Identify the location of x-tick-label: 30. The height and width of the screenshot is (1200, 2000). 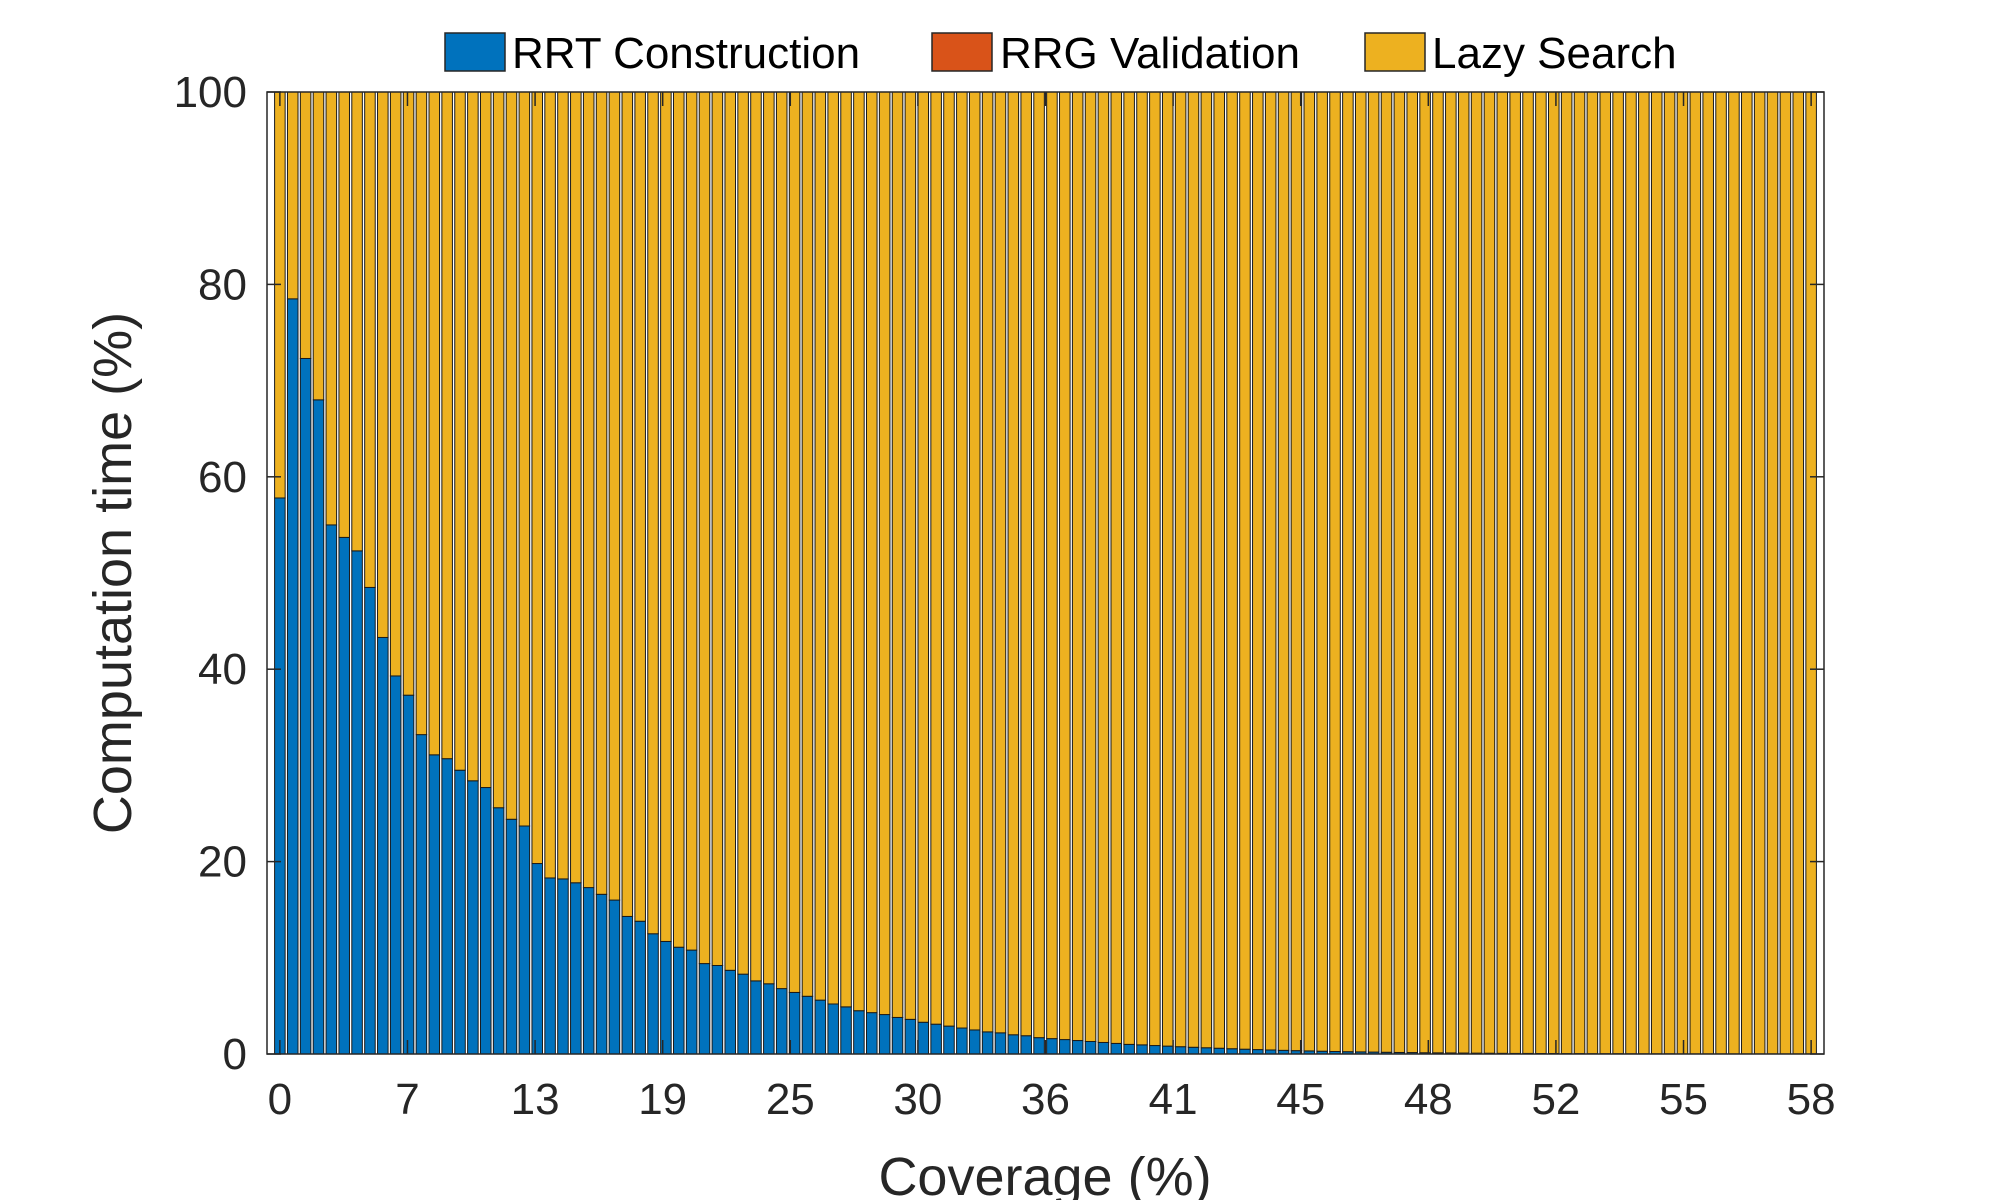
(917, 1099).